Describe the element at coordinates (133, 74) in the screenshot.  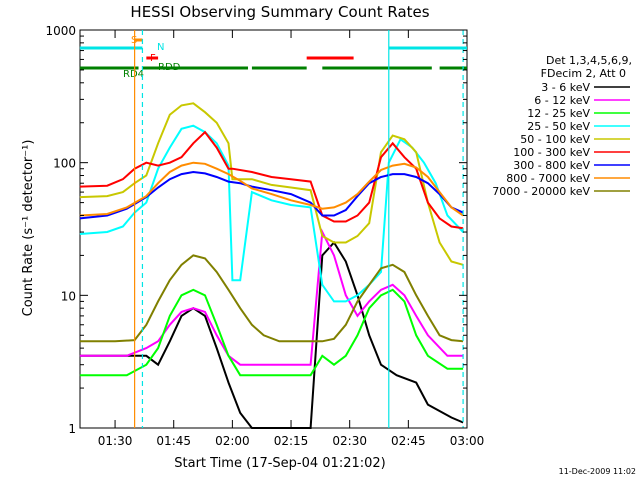
I see `flag-label: RD4` at that location.